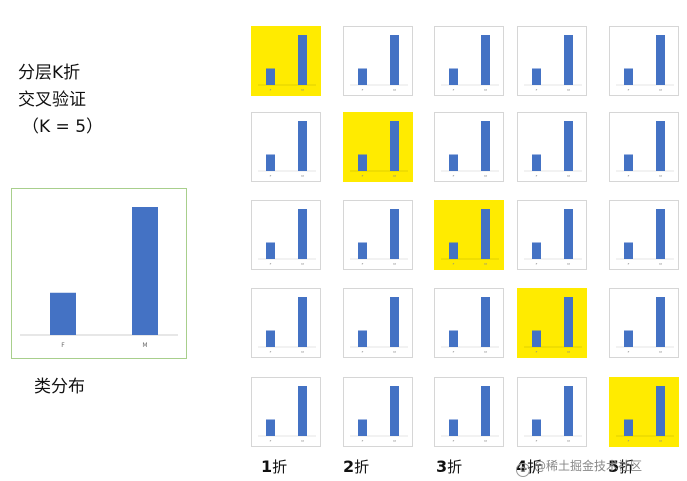 The height and width of the screenshot is (481, 687). What do you see at coordinates (63, 345) in the screenshot?
I see `tick-label-F: F` at bounding box center [63, 345].